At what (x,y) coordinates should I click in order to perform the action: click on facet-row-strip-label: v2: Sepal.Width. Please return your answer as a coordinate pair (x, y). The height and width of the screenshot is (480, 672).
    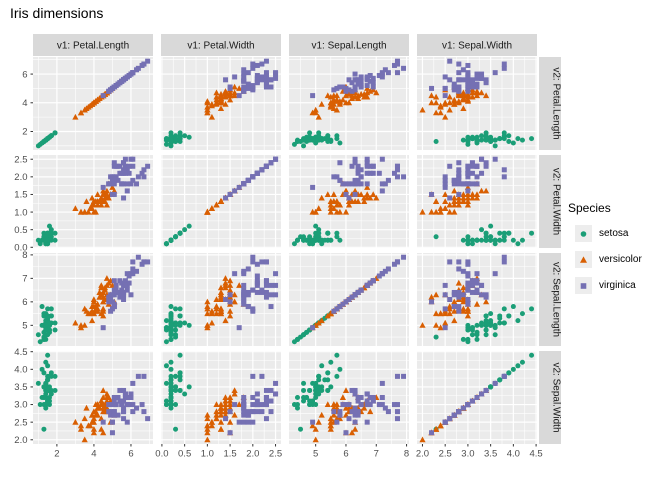
    Looking at the image, I should click on (556, 397).